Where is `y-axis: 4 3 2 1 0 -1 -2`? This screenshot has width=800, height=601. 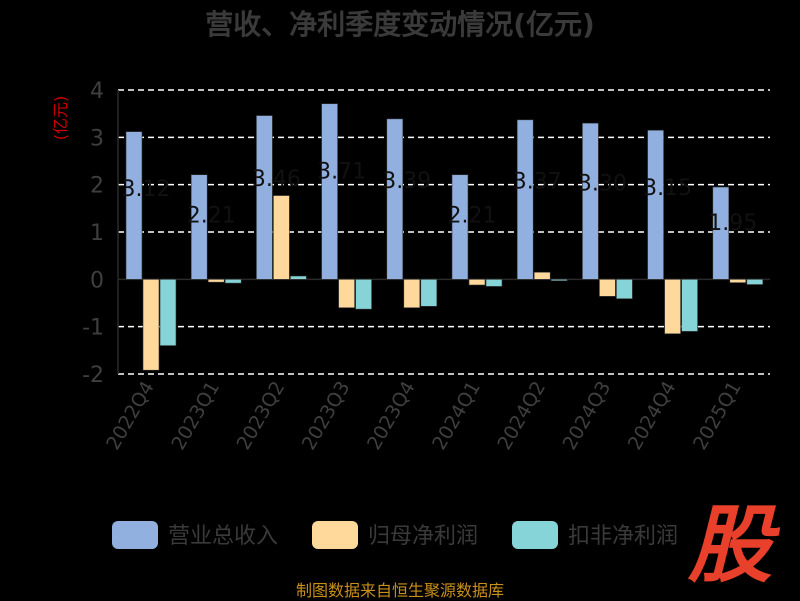 y-axis: 4 3 2 1 0 -1 -2 is located at coordinates (100, 233).